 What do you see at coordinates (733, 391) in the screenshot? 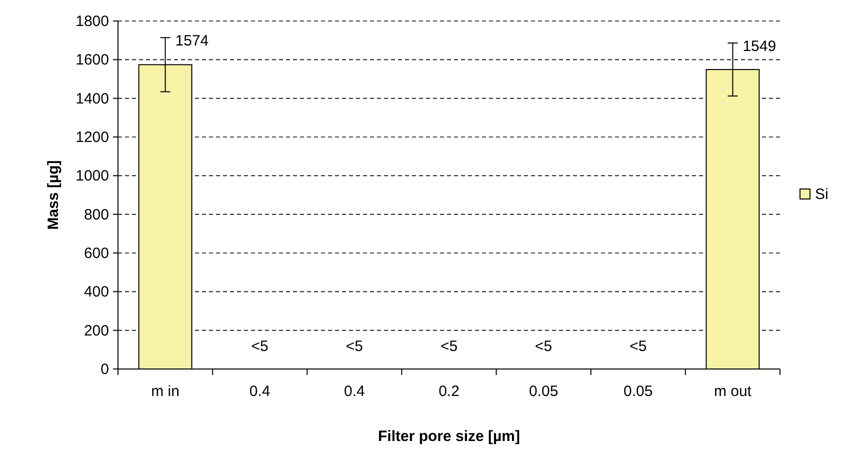
I see `x-tick-label: m out` at bounding box center [733, 391].